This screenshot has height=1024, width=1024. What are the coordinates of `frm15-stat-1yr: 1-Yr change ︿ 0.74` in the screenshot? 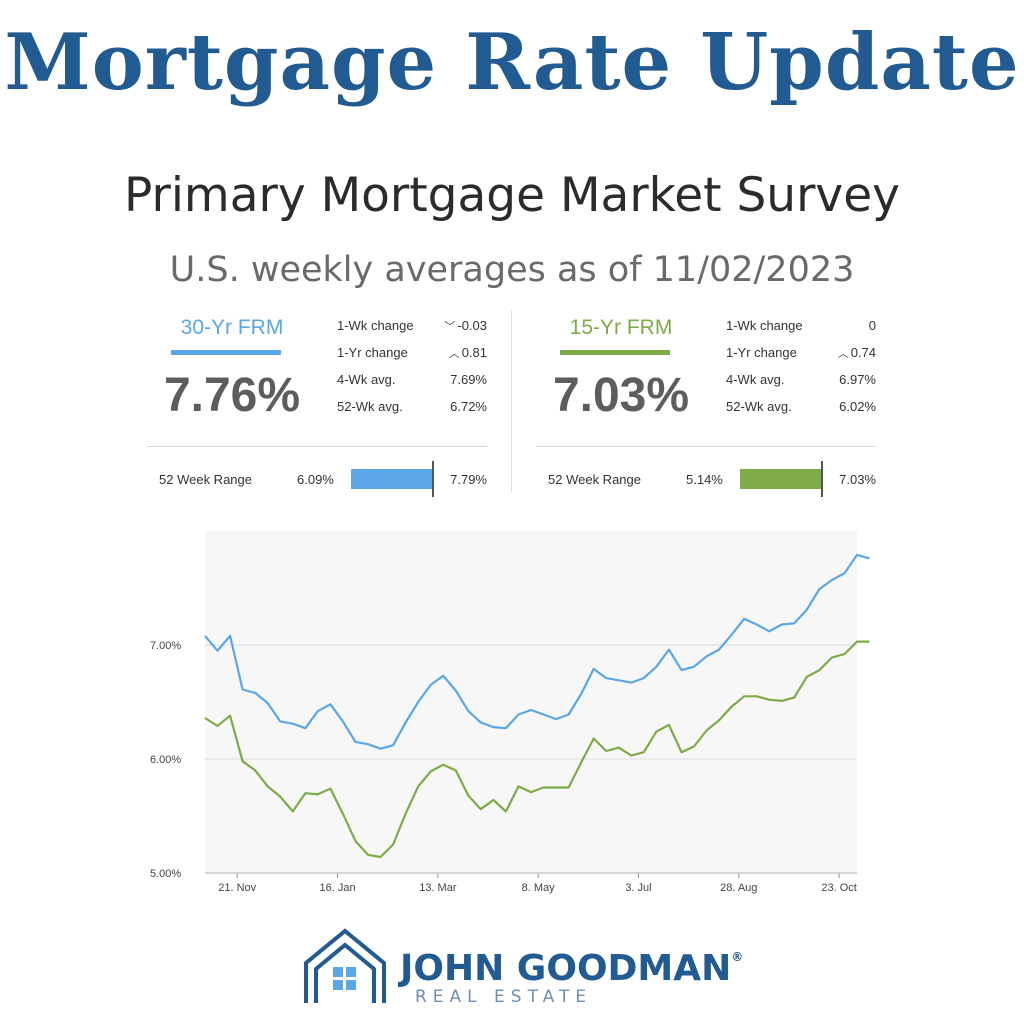 It's located at (801, 352).